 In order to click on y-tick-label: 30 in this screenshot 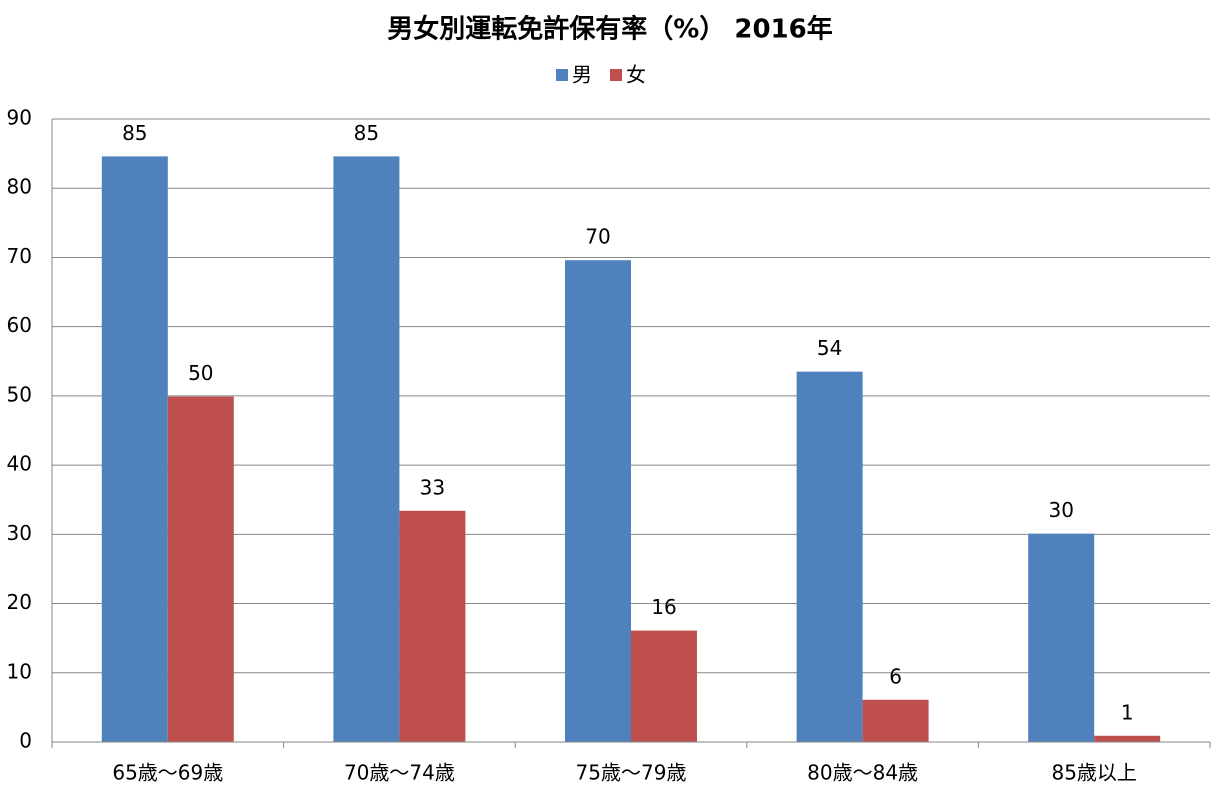, I will do `click(19, 533)`.